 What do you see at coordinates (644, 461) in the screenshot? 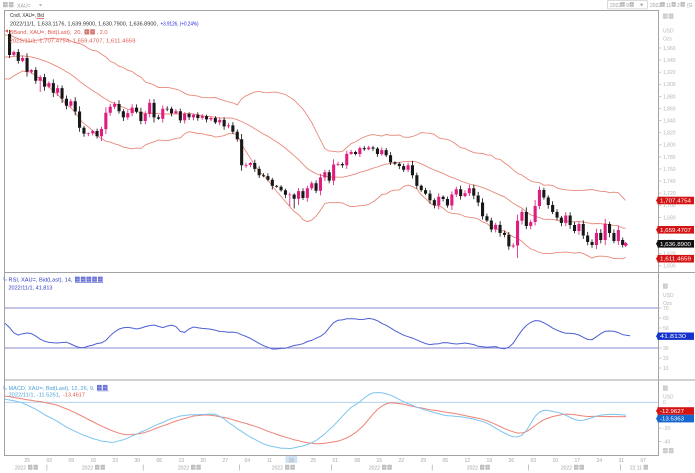
I see `svg-text: 07` at bounding box center [644, 461].